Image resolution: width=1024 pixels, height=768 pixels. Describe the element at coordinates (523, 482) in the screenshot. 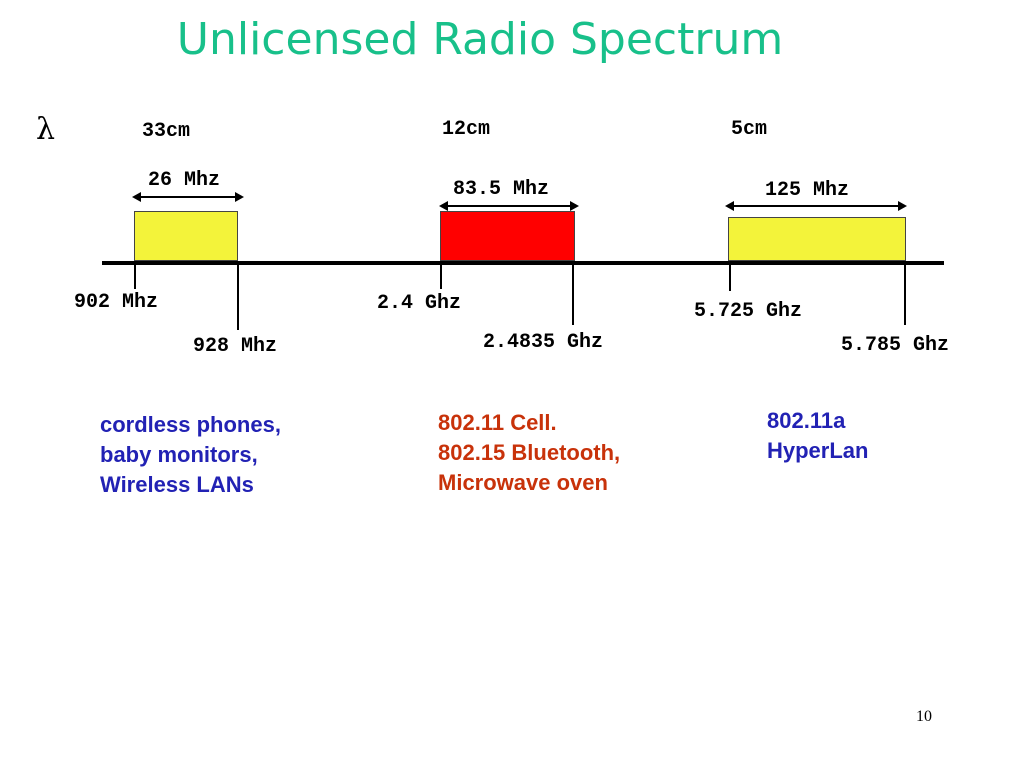

I see `use-line: Microwave oven` at that location.